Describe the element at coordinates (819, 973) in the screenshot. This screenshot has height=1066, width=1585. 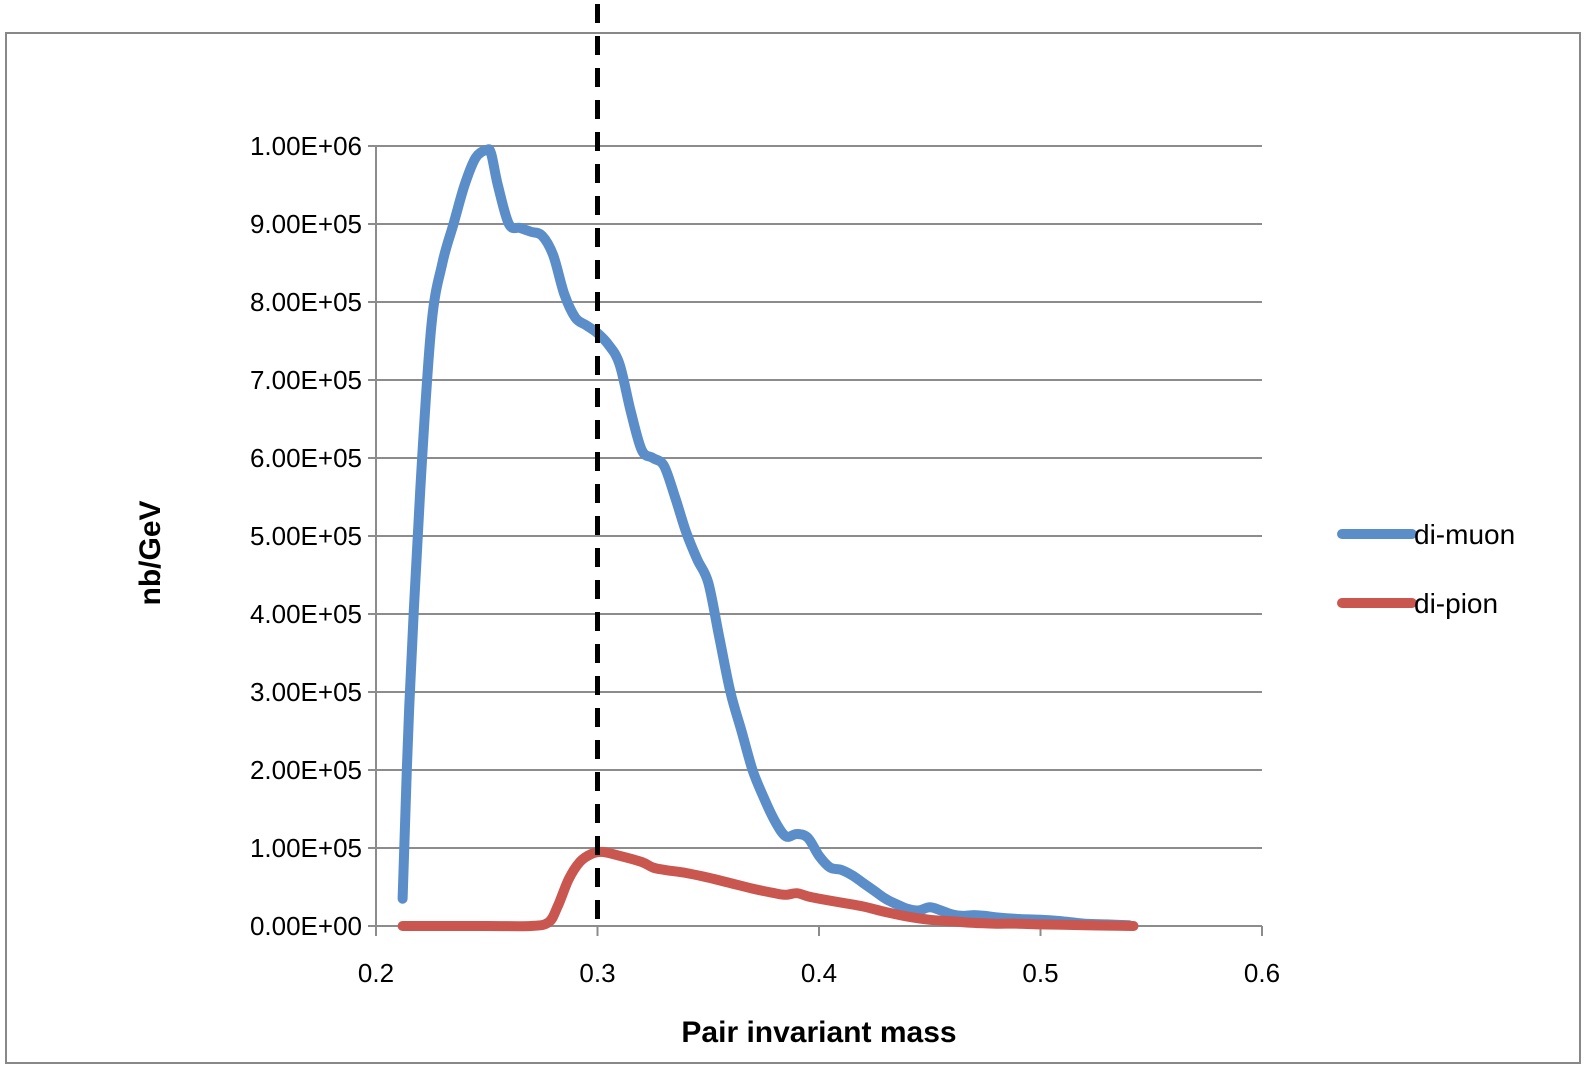
I see `x-tick-label: 0.4` at that location.